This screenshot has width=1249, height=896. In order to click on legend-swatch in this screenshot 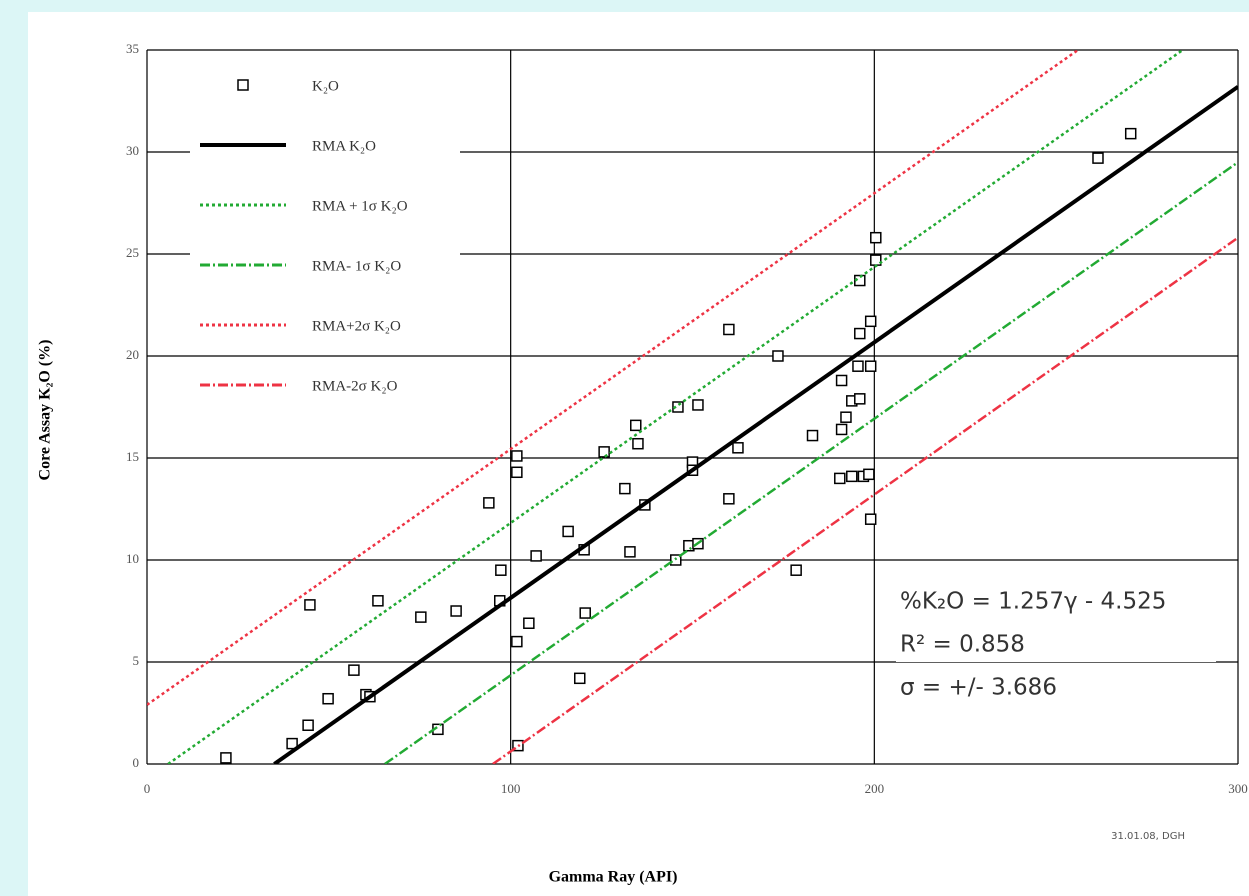, I will do `click(243, 85)`.